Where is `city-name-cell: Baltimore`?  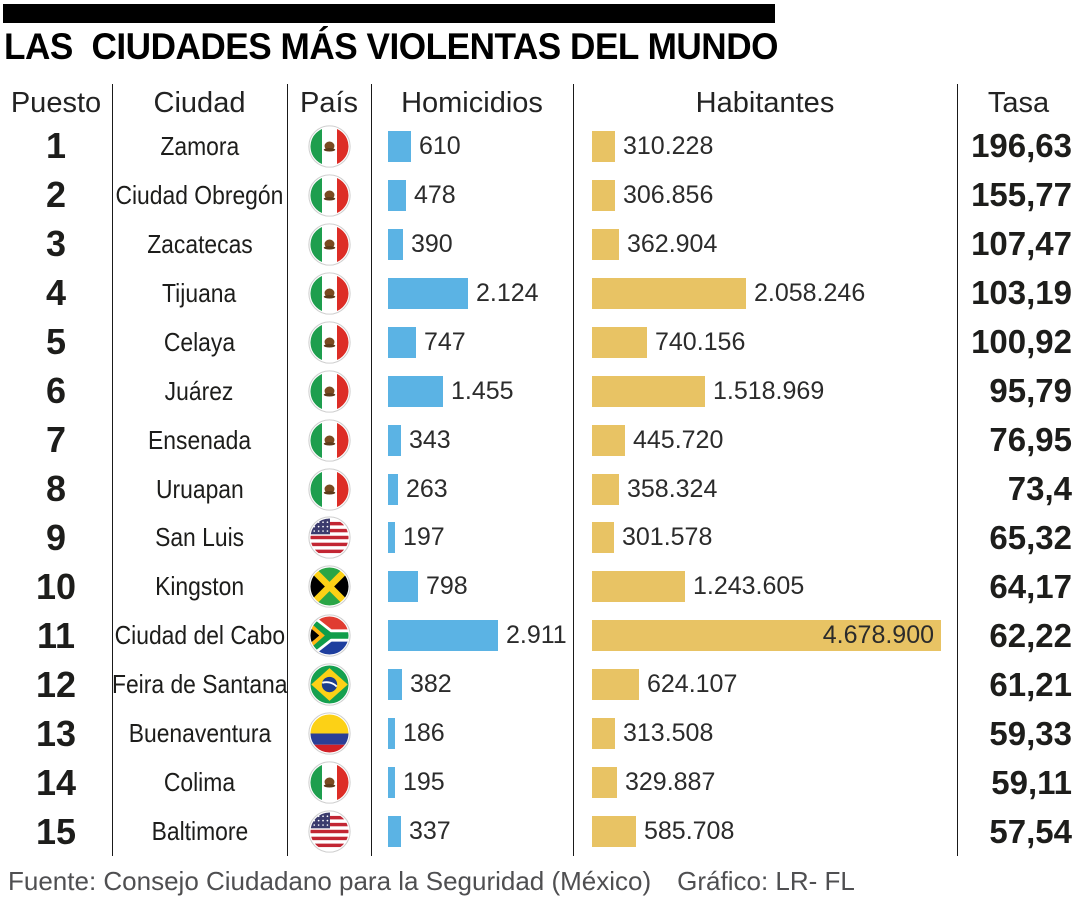
city-name-cell: Baltimore is located at coordinates (199, 831).